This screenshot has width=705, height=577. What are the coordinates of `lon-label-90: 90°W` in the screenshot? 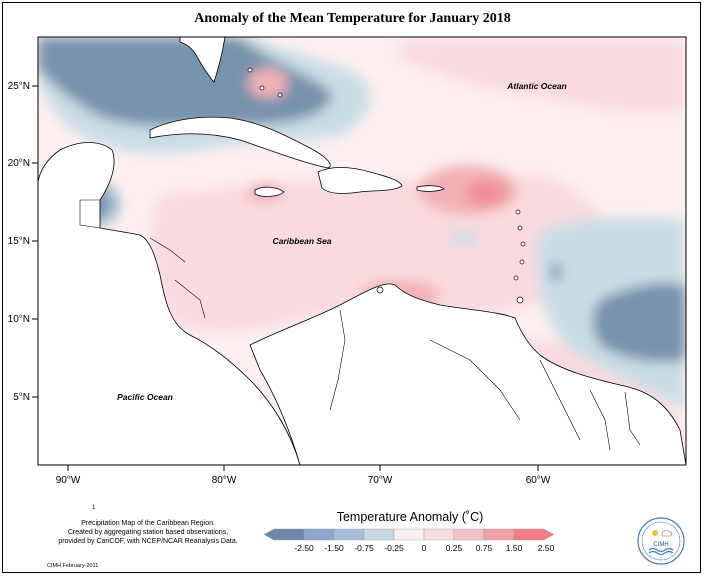 It's located at (68, 480).